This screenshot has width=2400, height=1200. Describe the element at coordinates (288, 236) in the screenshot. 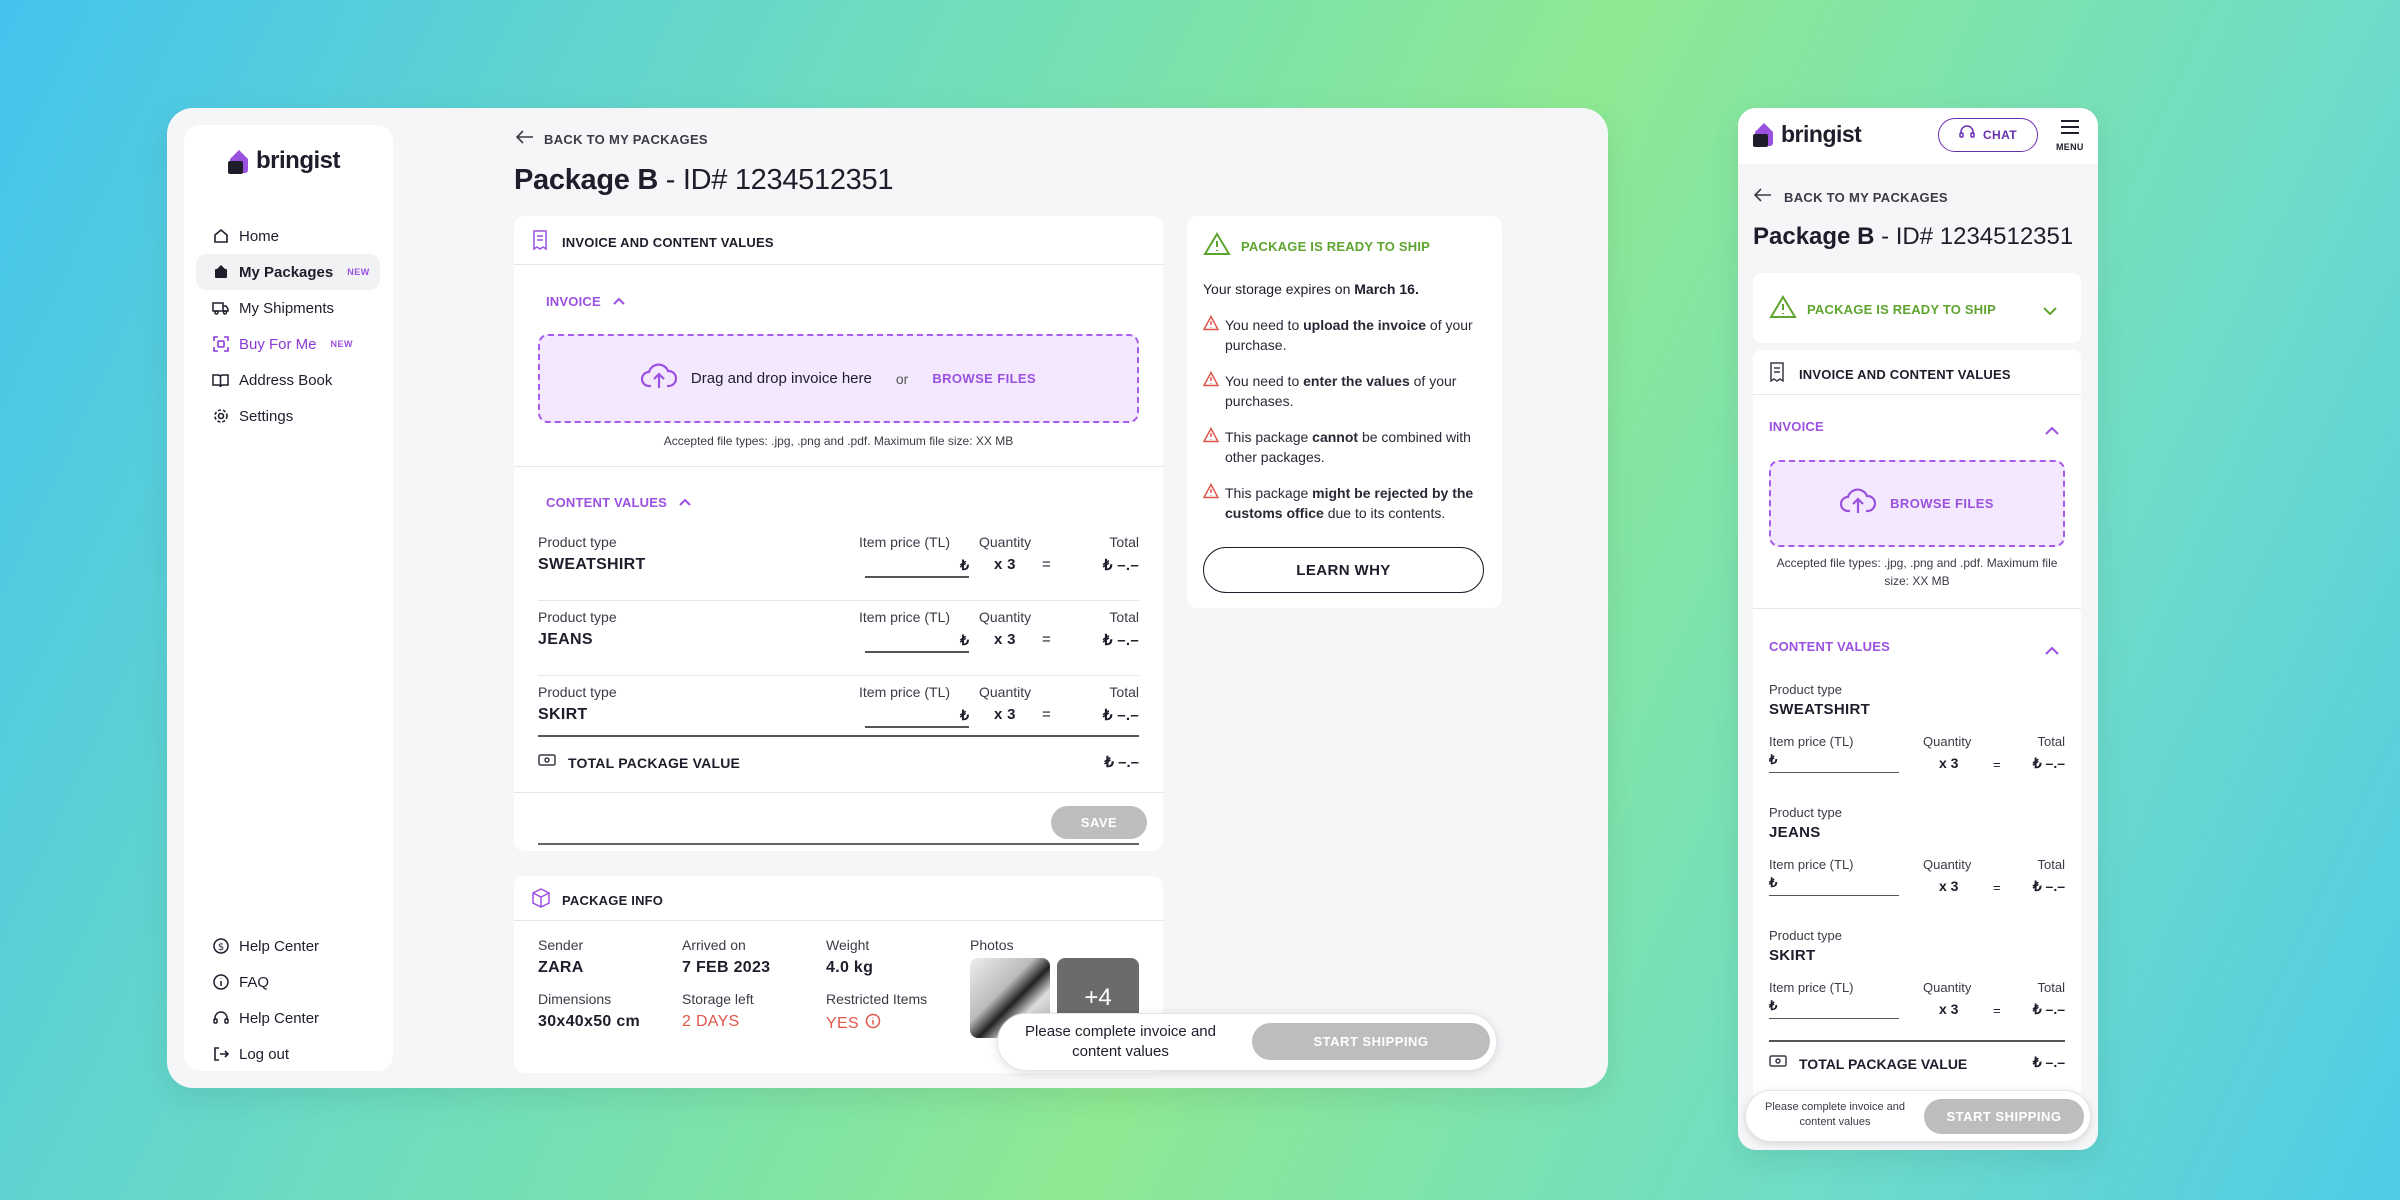

I see `sidebar-item-home: Home` at that location.